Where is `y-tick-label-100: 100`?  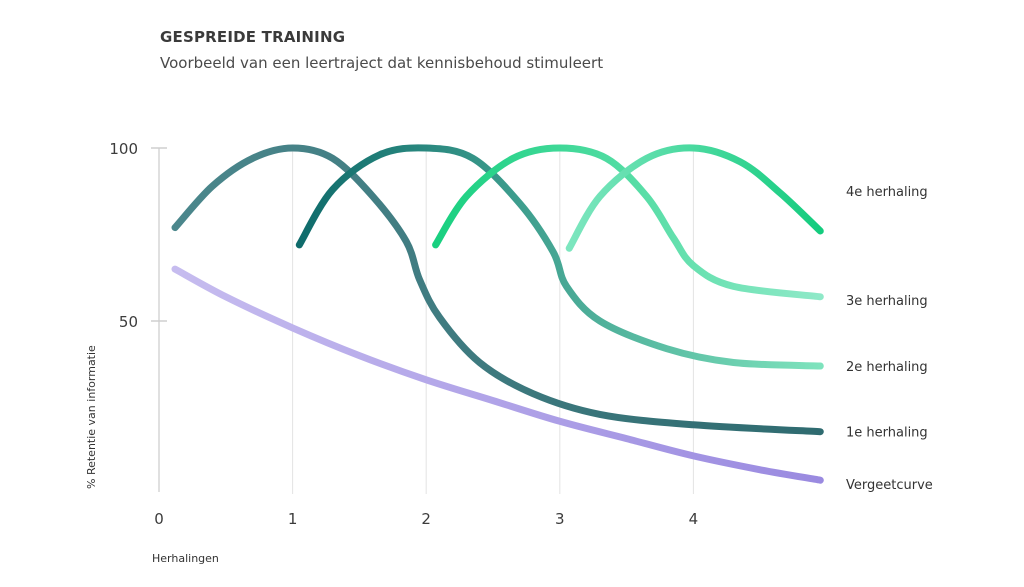
y-tick-label-100: 100 is located at coordinates (123, 149).